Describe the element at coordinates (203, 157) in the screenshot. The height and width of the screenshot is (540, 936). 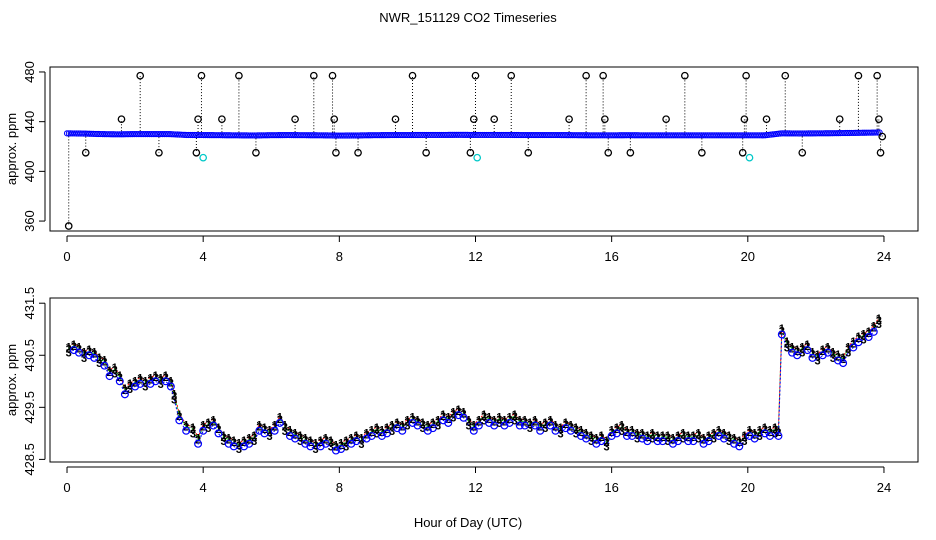
I see `flagged-point` at that location.